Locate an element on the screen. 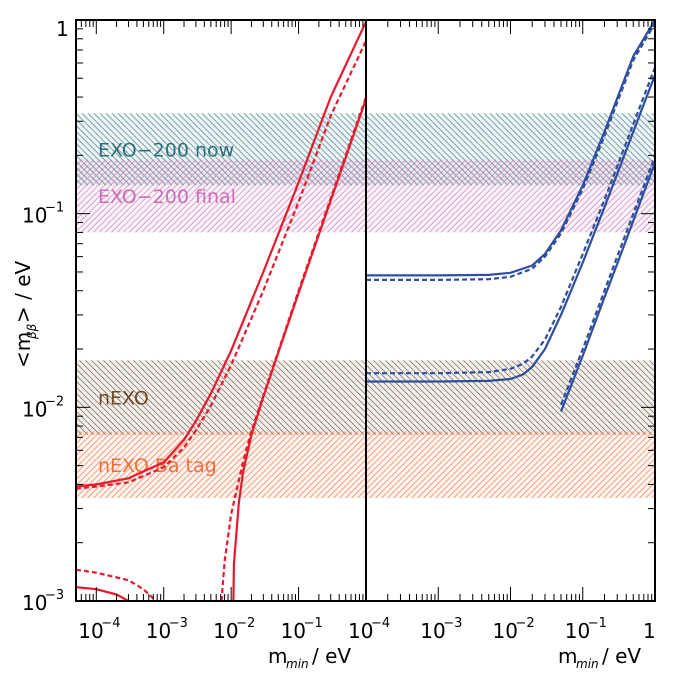 Image resolution: width=690 pixels, height=679 pixels. band-label: nEXO is located at coordinates (123, 399).